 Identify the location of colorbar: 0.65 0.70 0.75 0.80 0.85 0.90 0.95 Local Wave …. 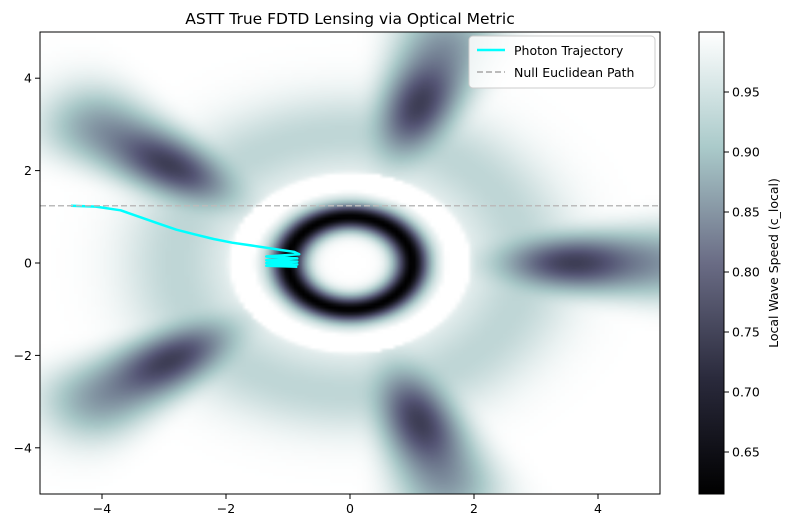
(739, 263).